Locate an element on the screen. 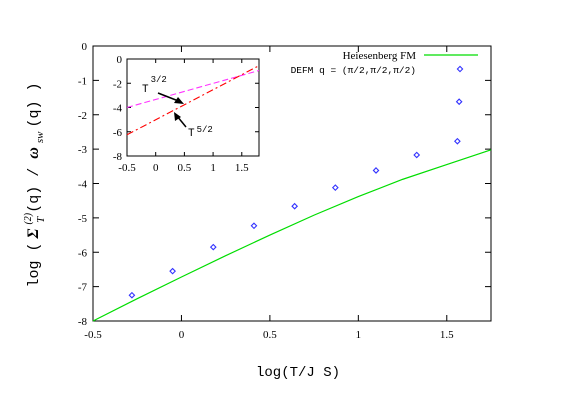 Image resolution: width=572 pixels, height=409 pixels. inset-line-t52 is located at coordinates (193, 100).